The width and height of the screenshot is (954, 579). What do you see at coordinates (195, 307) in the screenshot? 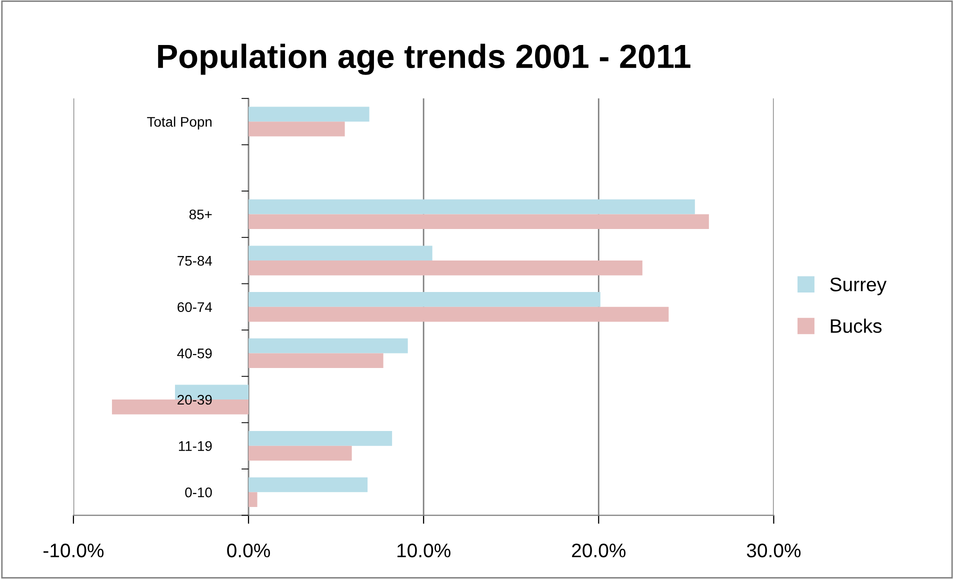
I see `y-tick-label: 60-74` at bounding box center [195, 307].